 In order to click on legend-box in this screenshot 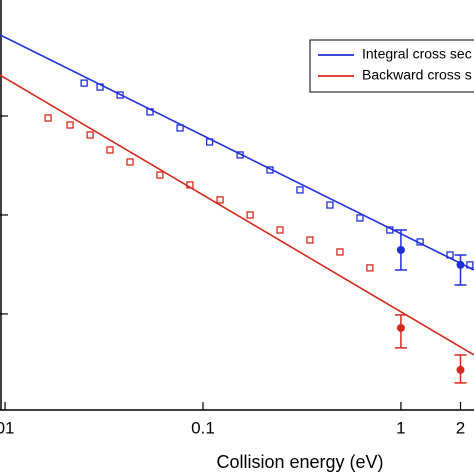, I will do `click(391, 66)`.